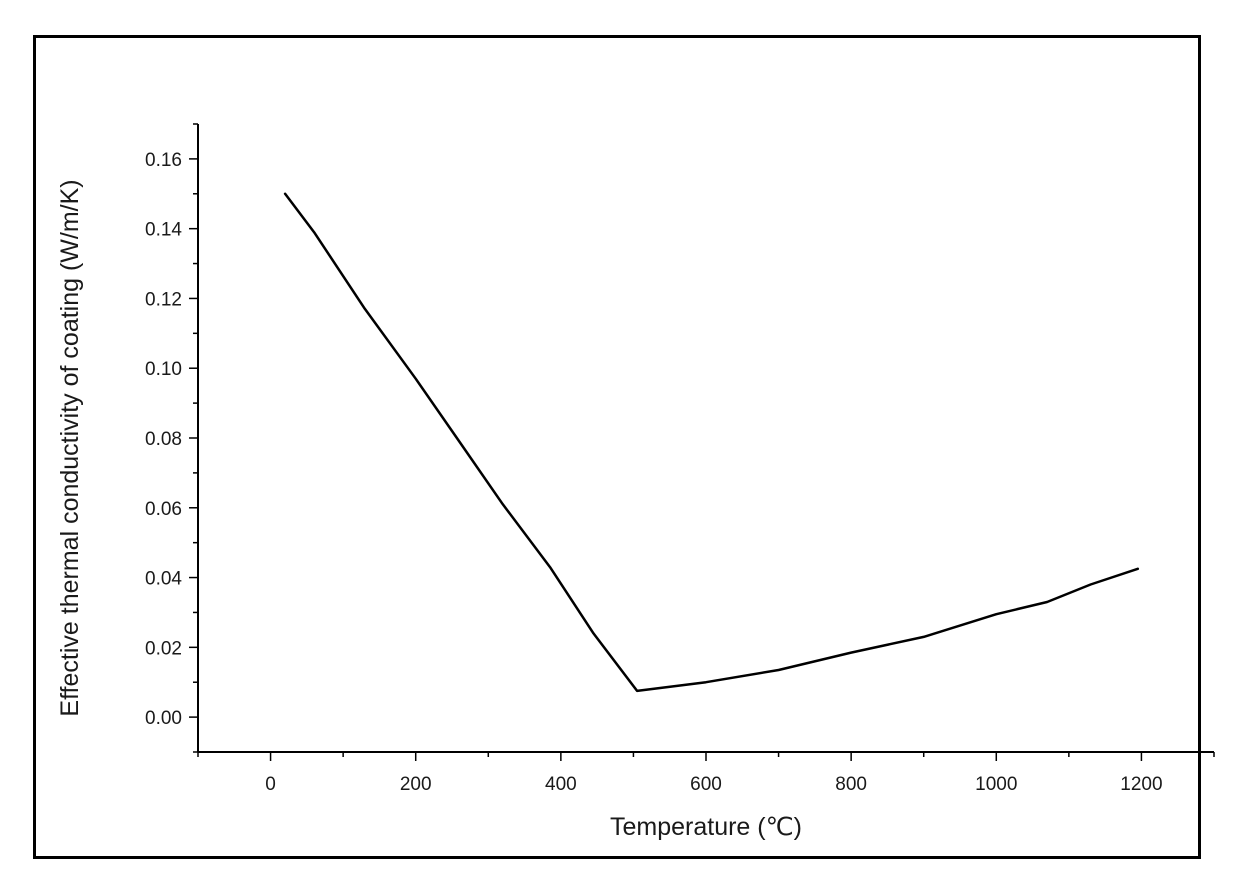 Image resolution: width=1238 pixels, height=879 pixels. What do you see at coordinates (1141, 784) in the screenshot?
I see `x-tick-label: 1200` at bounding box center [1141, 784].